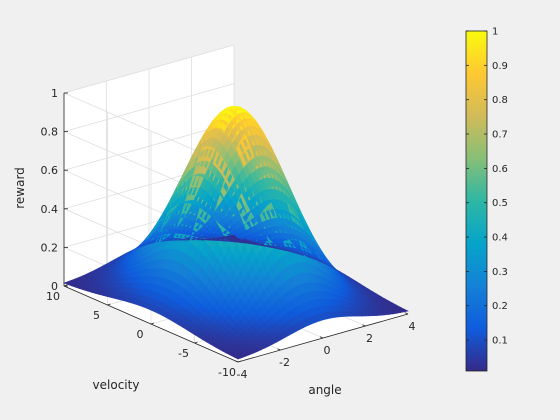  What do you see at coordinates (500, 66) in the screenshot?
I see `colorbar-tick-label: 0.9` at bounding box center [500, 66].